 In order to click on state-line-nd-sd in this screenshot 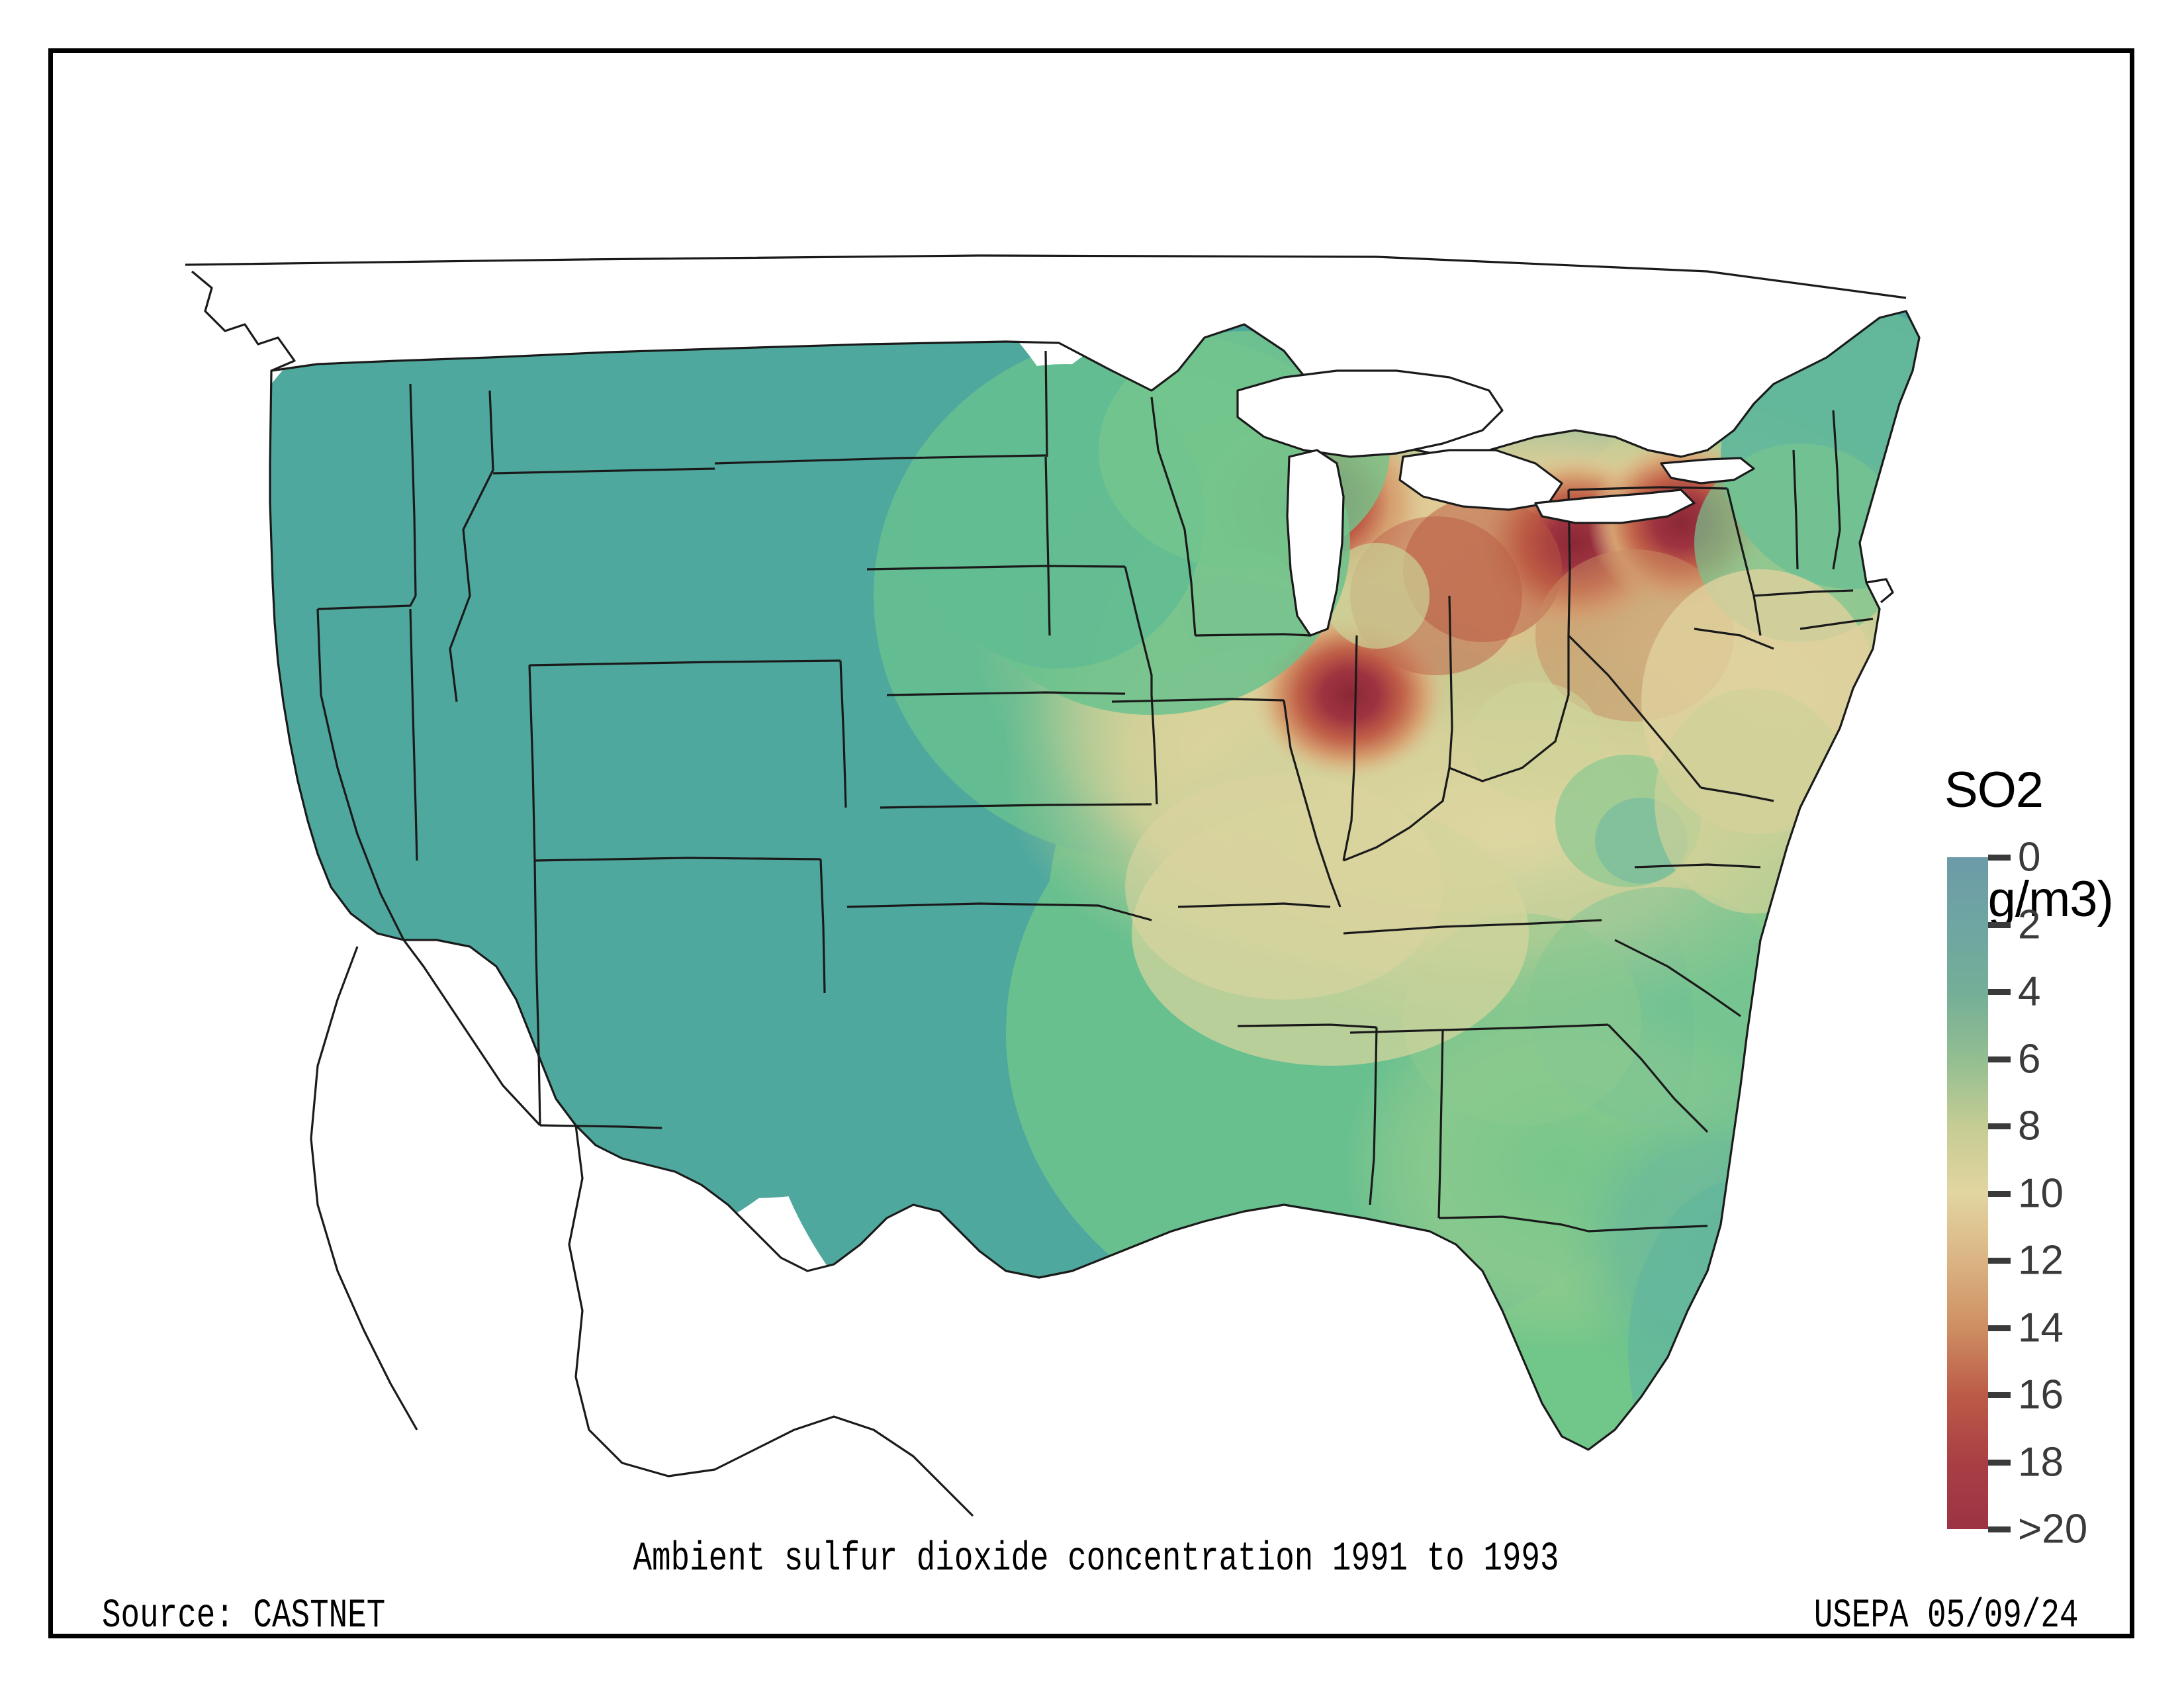, I will do `click(880, 459)`.